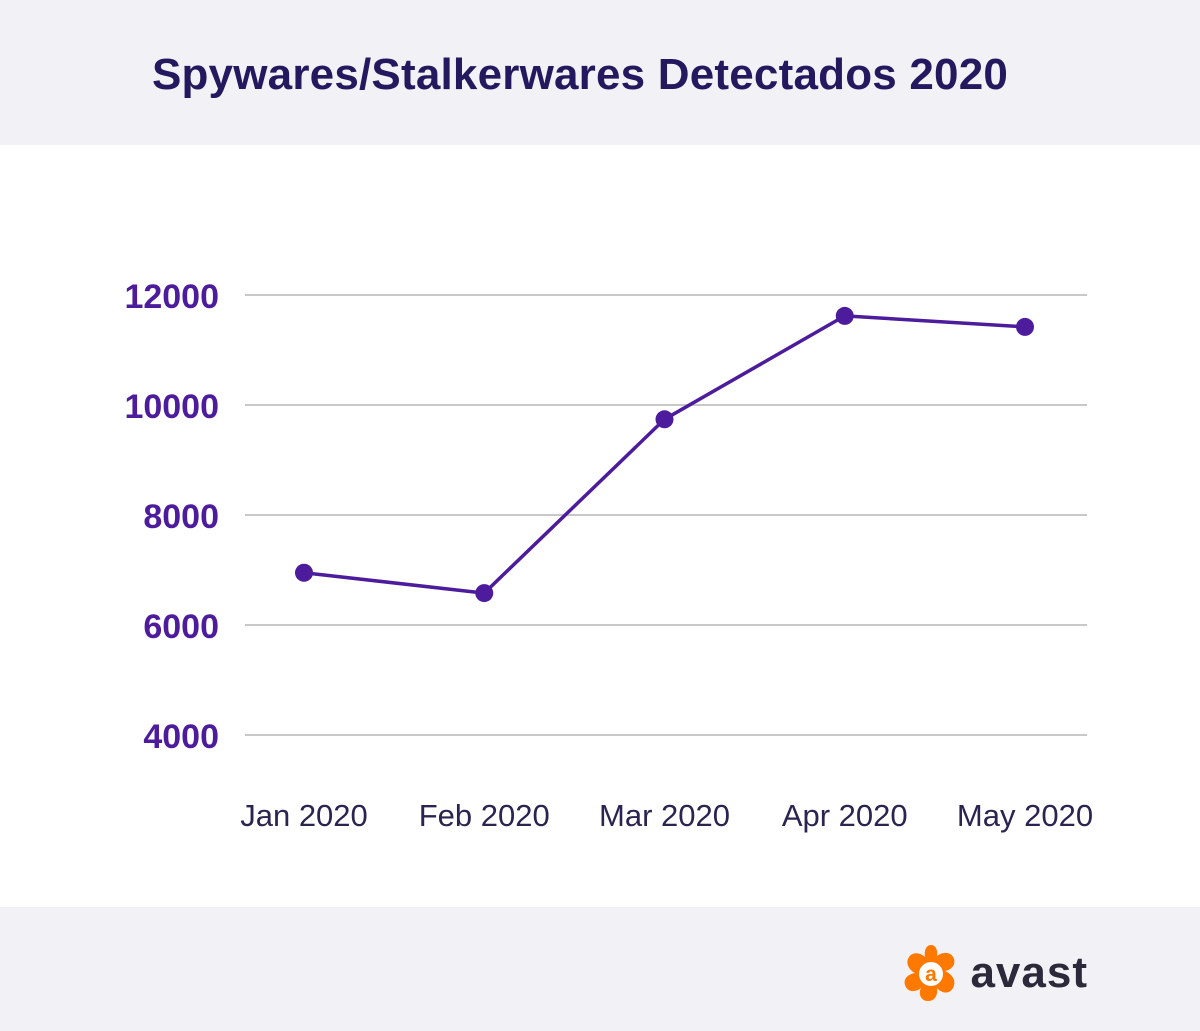 The width and height of the screenshot is (1200, 1031). I want to click on footer: a avast, so click(600, 969).